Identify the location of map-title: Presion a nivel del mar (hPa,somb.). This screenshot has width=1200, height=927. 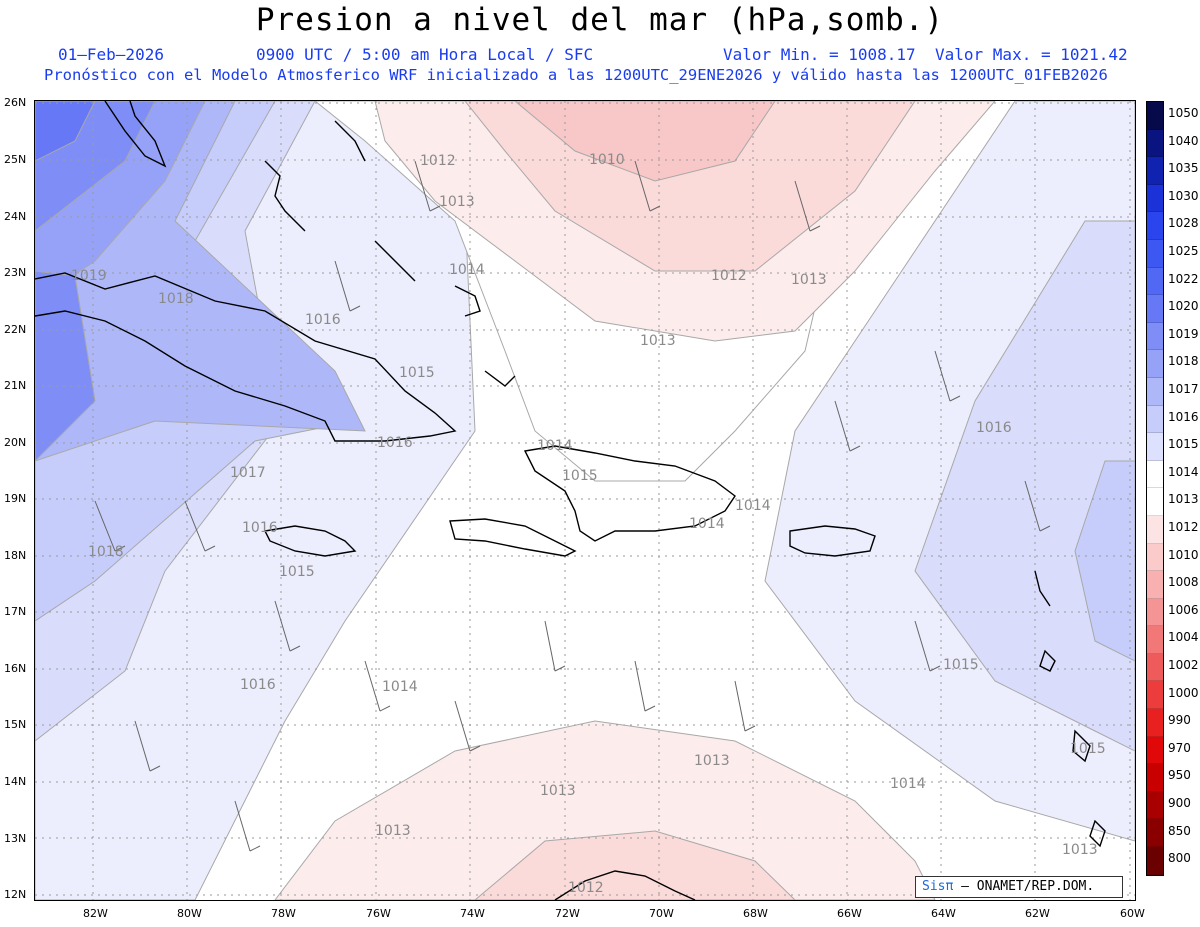
(600, 20).